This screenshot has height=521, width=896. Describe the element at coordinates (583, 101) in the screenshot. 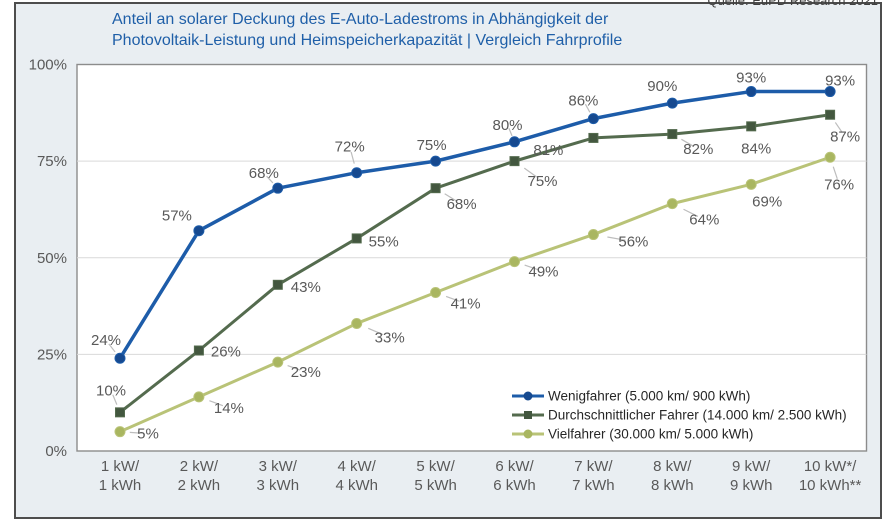

I see `data-label: 86%` at that location.